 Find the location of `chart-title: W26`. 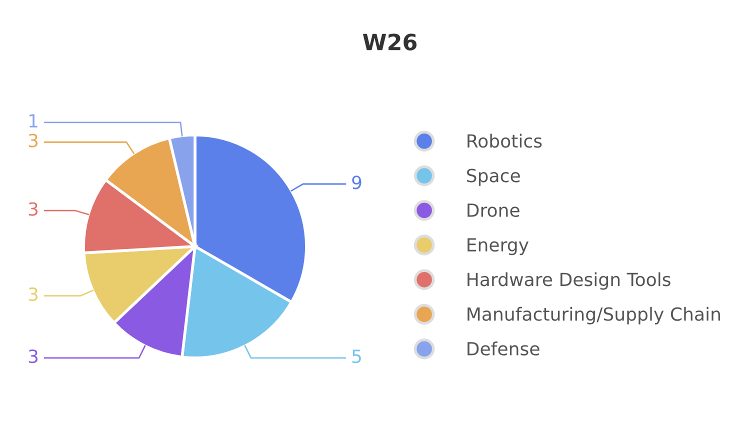

chart-title: W26 is located at coordinates (389, 42).